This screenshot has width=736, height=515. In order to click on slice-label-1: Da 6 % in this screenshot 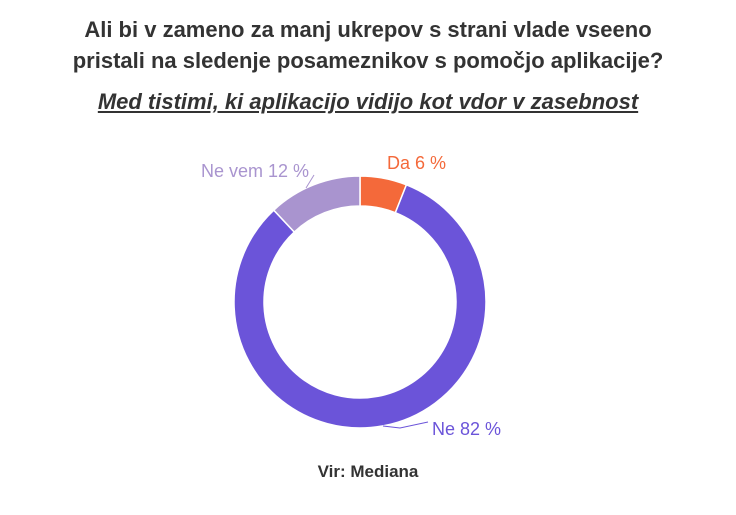, I will do `click(416, 163)`.